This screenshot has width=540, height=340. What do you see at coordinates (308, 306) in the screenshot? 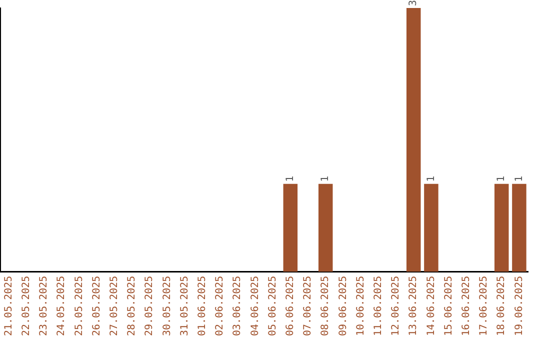
I see `x-tick-label: 07.06.2025` at bounding box center [308, 306].